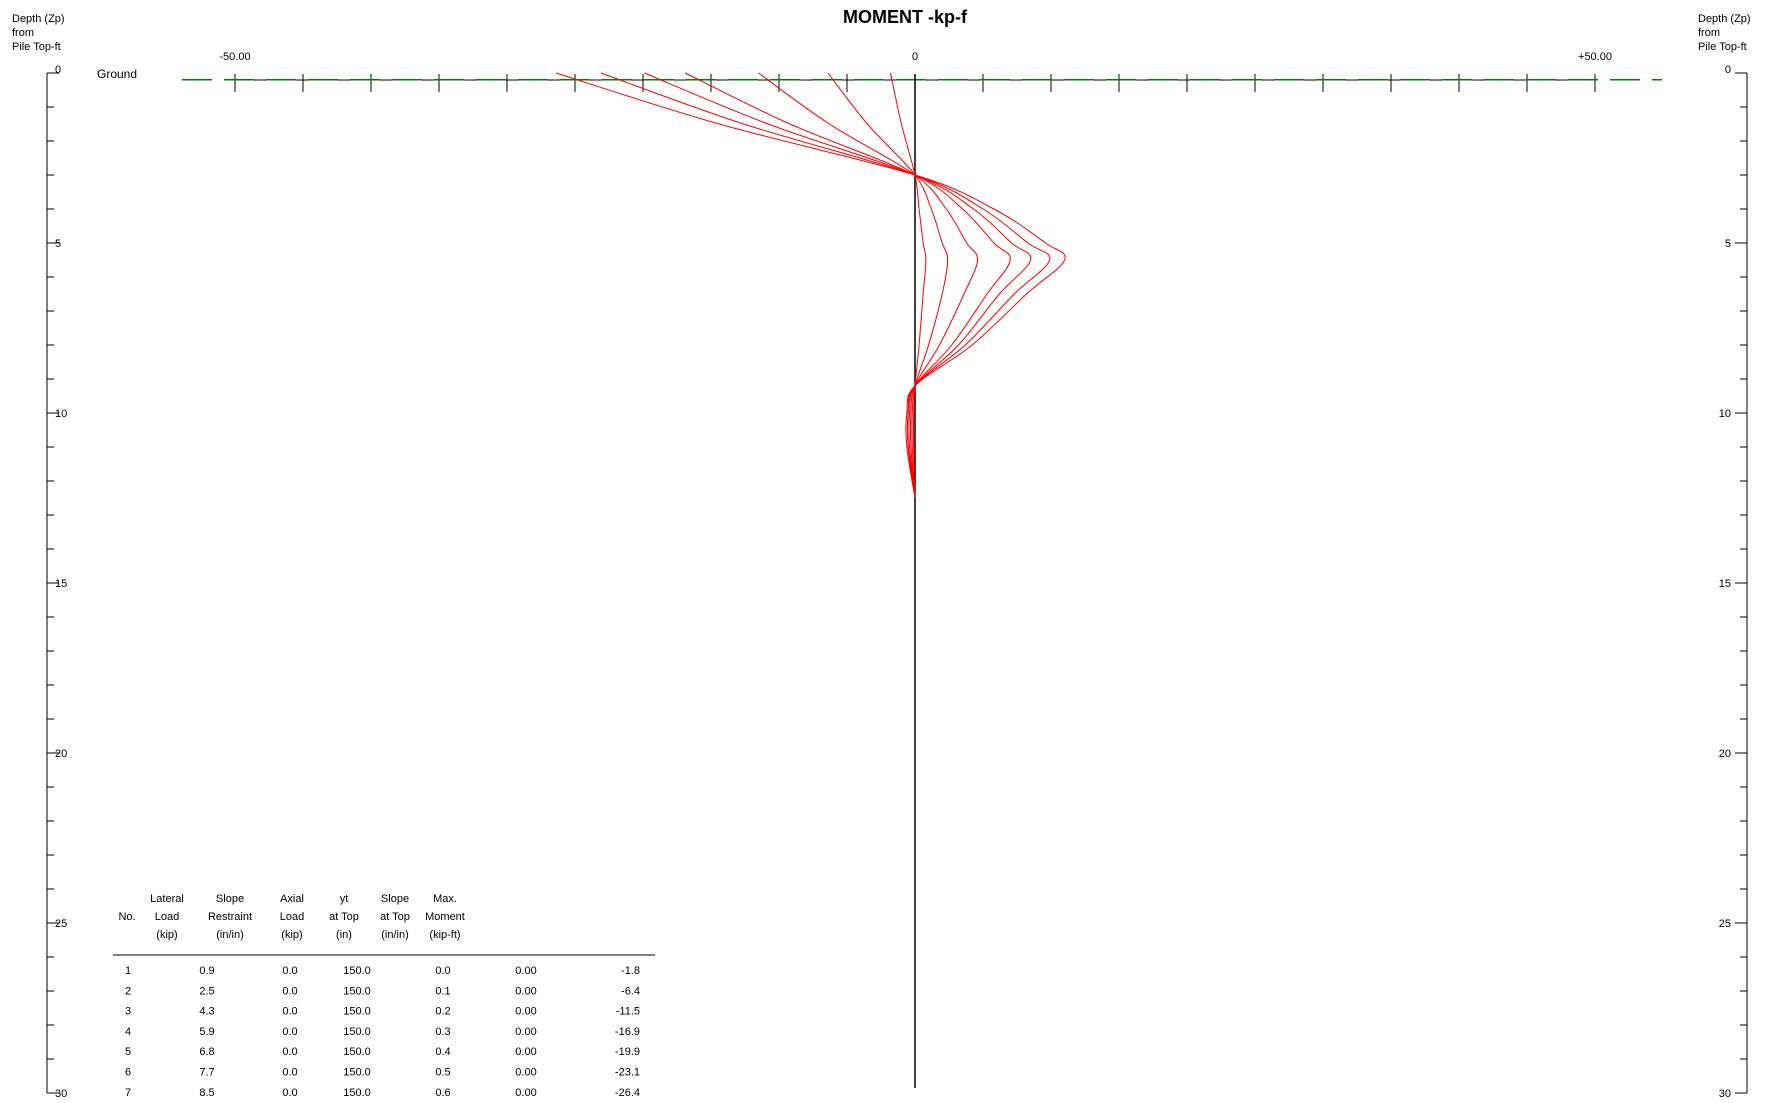 This screenshot has width=1766, height=1103. I want to click on table-cell: 5, so click(128, 1052).